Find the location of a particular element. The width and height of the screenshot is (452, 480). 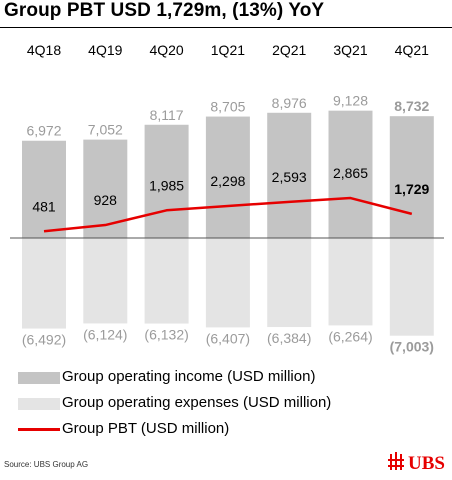

x-tick-label: 4Q20 is located at coordinates (166, 50).